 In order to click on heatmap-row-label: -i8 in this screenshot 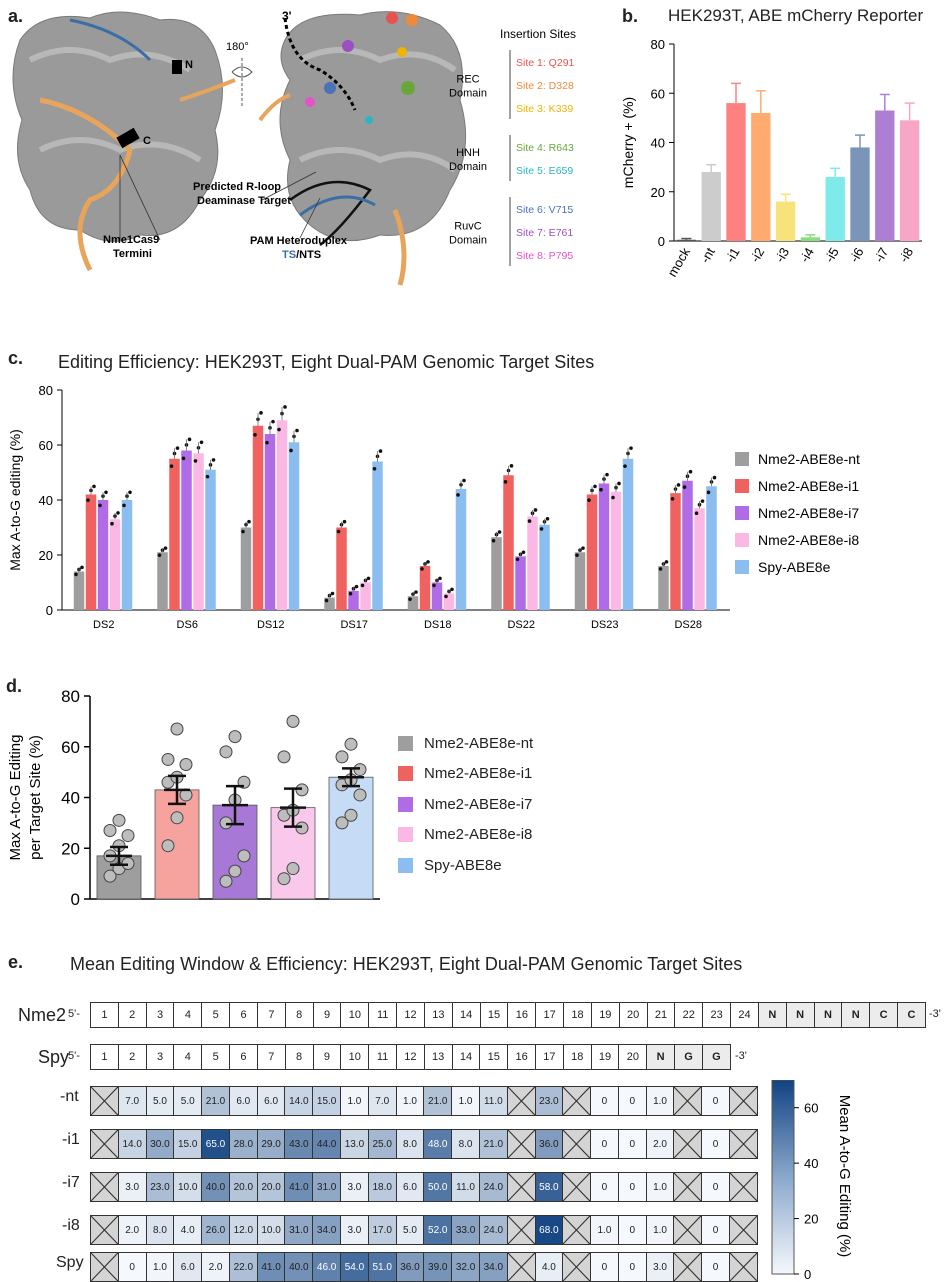, I will do `click(71, 1225)`.